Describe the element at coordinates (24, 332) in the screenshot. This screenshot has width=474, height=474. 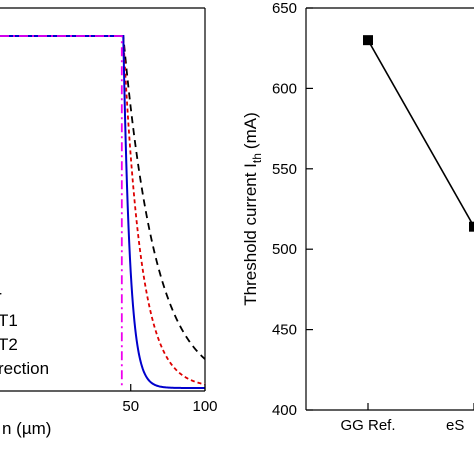
I see `left-legend: r T1 T2 rection` at that location.